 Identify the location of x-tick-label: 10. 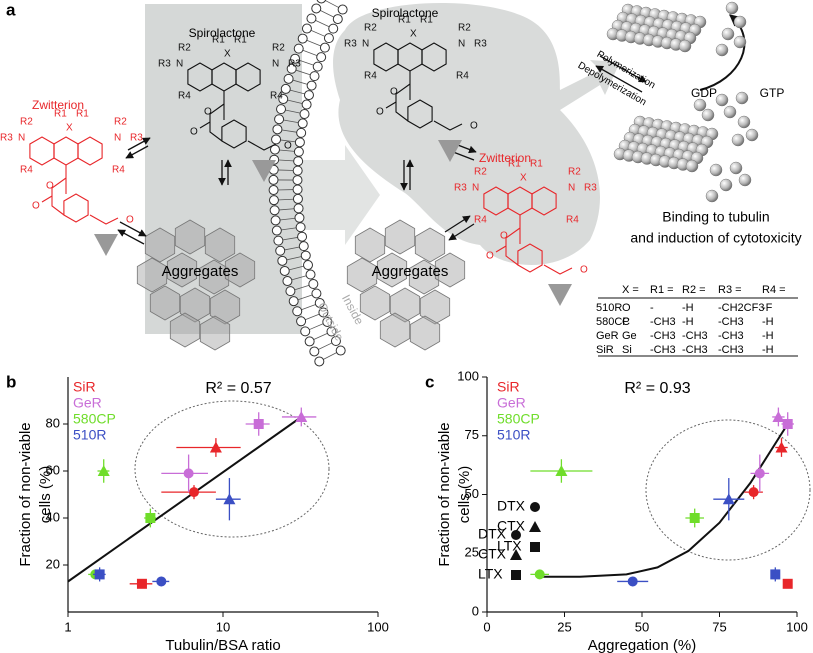
(223, 626).